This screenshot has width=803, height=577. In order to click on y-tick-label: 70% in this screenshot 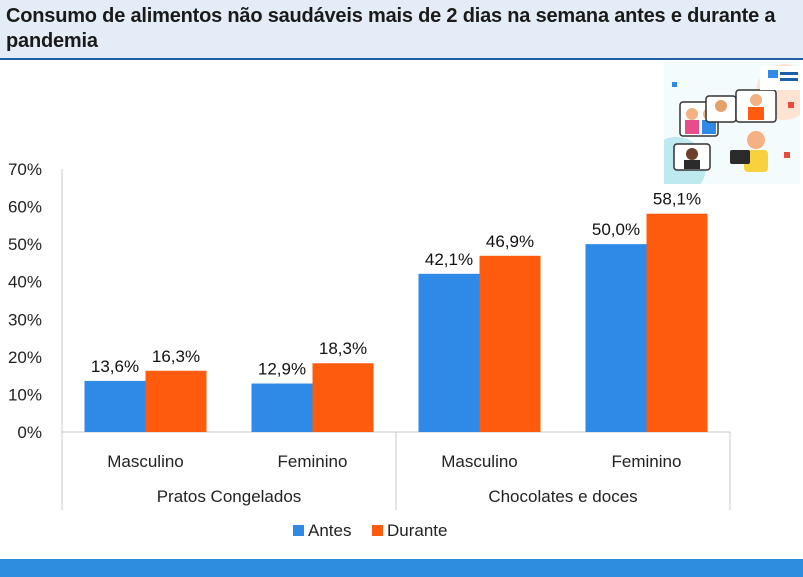, I will do `click(25, 169)`.